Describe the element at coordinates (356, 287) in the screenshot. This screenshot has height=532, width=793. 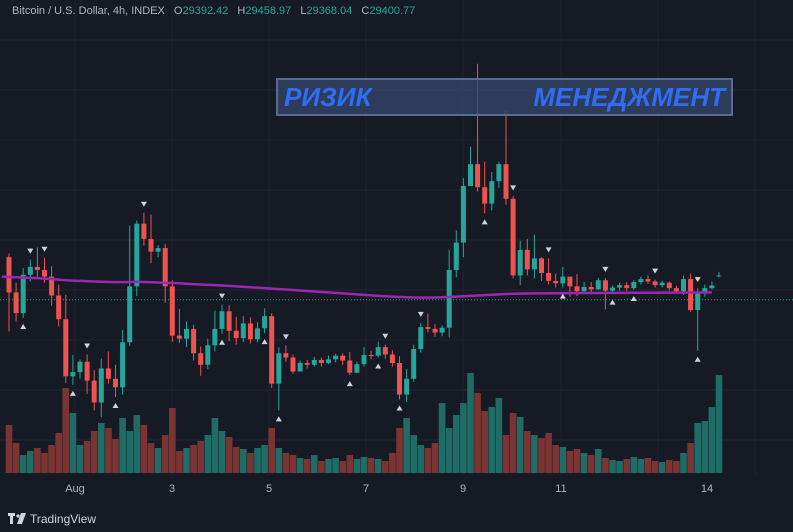
I see `moving-average-line` at that location.